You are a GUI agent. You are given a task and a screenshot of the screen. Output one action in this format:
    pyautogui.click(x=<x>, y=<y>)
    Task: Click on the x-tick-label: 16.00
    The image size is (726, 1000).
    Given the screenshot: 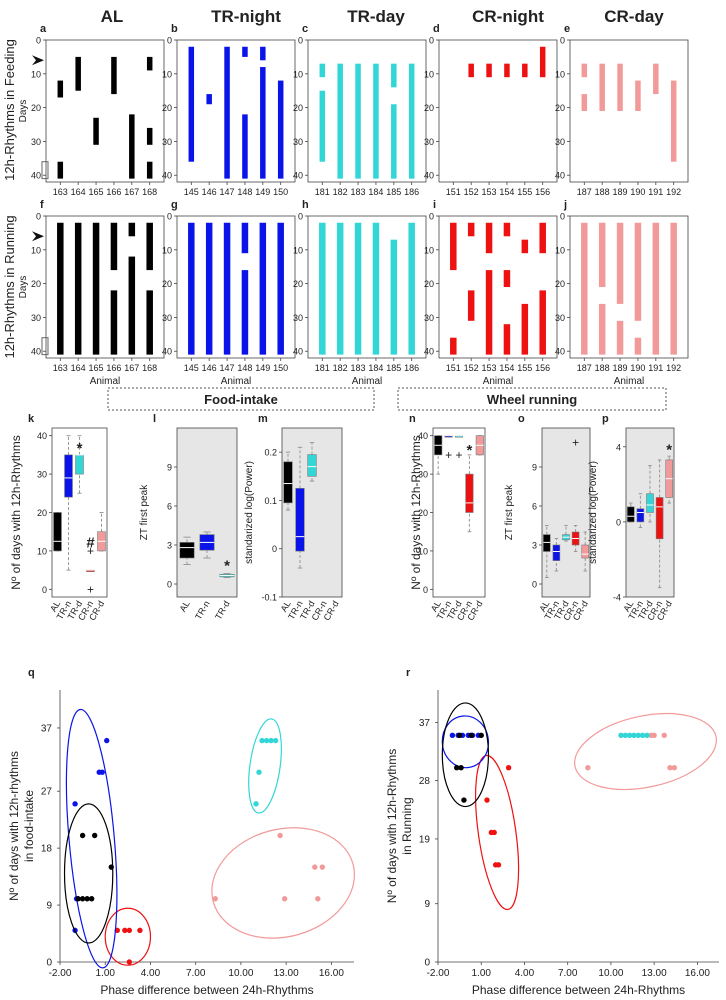 What is the action you would take?
    pyautogui.click(x=331, y=973)
    